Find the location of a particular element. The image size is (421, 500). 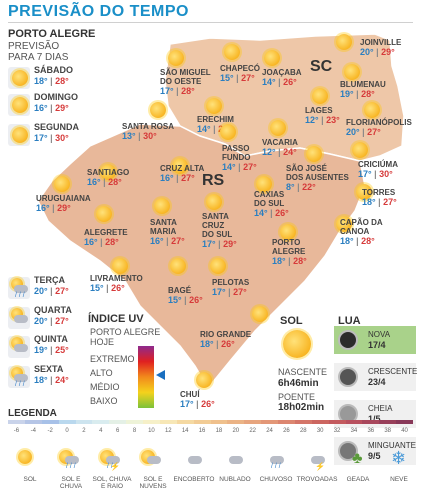

city-temps: 20° | 29° is located at coordinates (377, 52).